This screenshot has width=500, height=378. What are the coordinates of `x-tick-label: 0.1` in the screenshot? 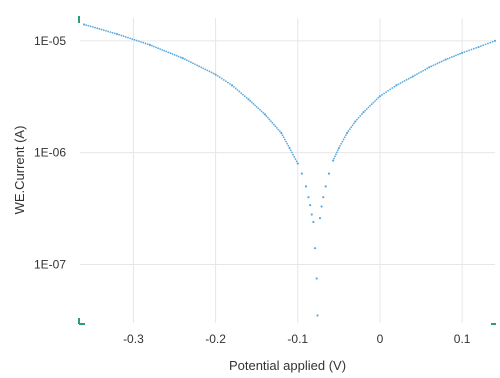 It's located at (462, 339).